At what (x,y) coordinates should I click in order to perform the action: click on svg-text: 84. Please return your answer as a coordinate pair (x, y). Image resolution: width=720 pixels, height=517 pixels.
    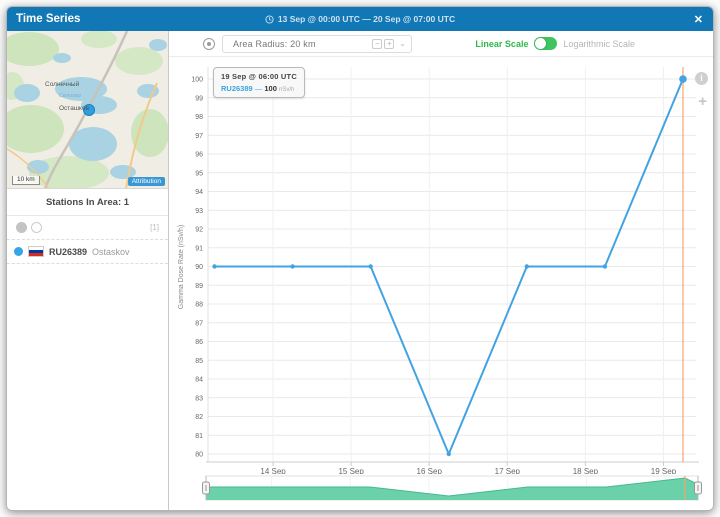
    Looking at the image, I should click on (199, 380).